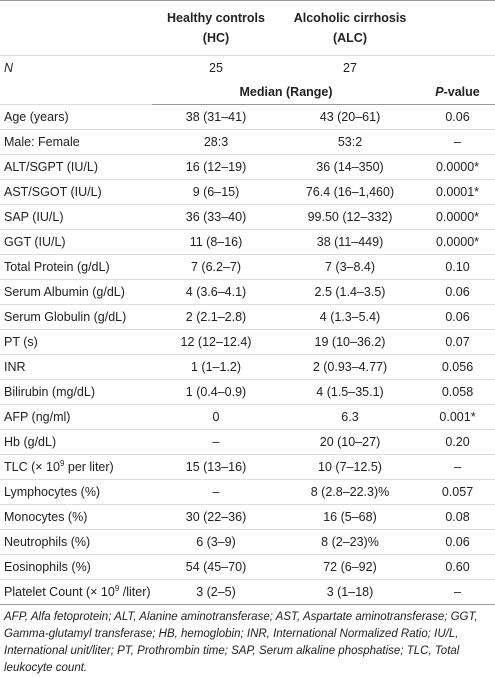  What do you see at coordinates (461, 92) in the screenshot?
I see `p-rest: -value` at bounding box center [461, 92].